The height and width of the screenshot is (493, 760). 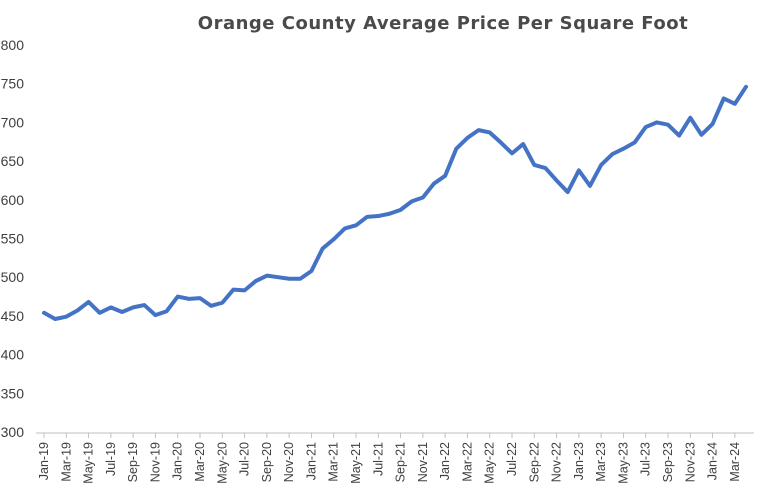 What do you see at coordinates (111, 459) in the screenshot?
I see `x-tick-label: Jul-19` at bounding box center [111, 459].